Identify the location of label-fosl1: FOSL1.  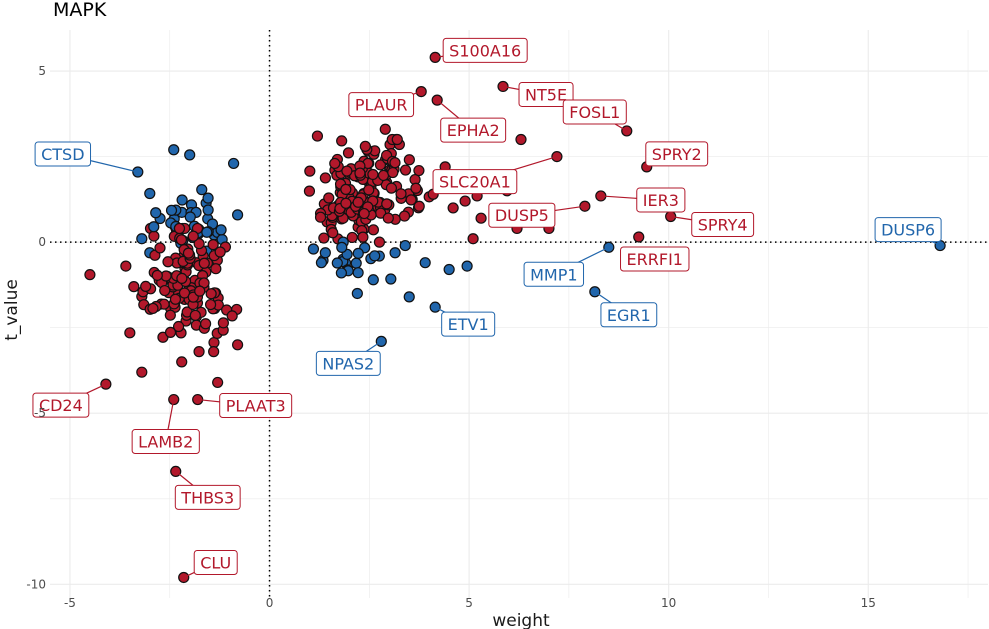
(594, 112).